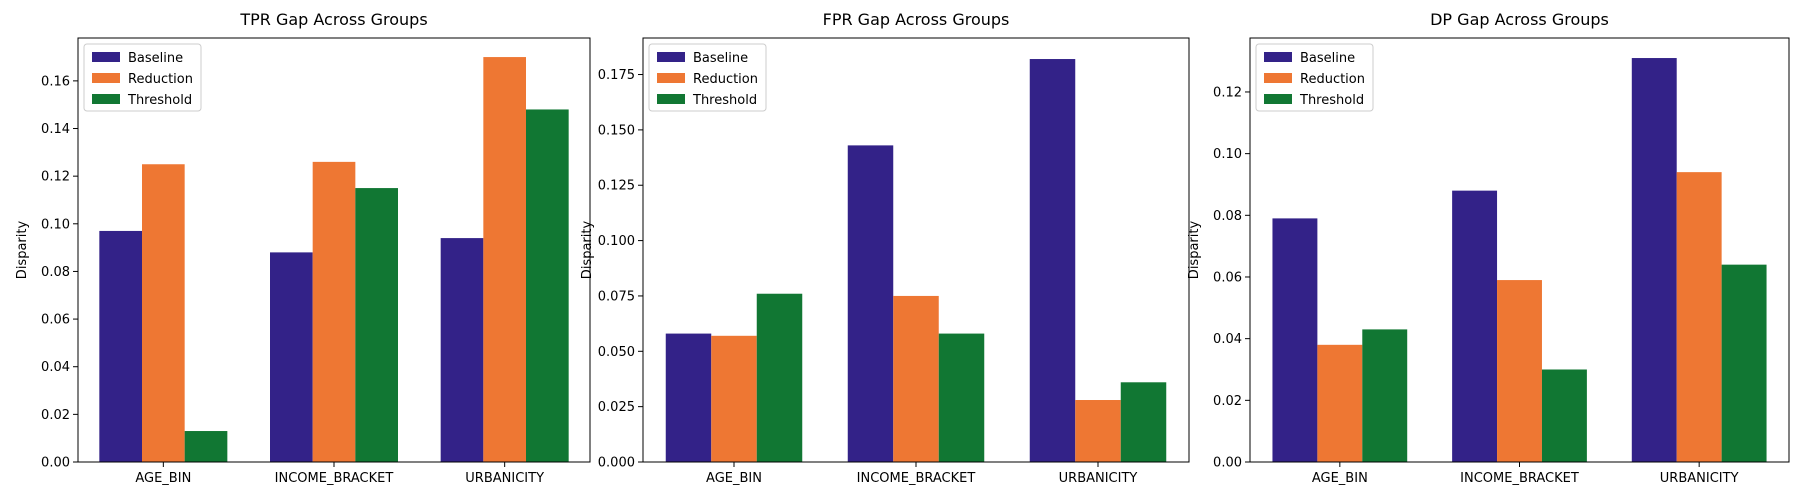 Image resolution: width=1800 pixels, height=500 pixels. Describe the element at coordinates (616, 463) in the screenshot. I see `y-tick-label: 0.000` at that location.